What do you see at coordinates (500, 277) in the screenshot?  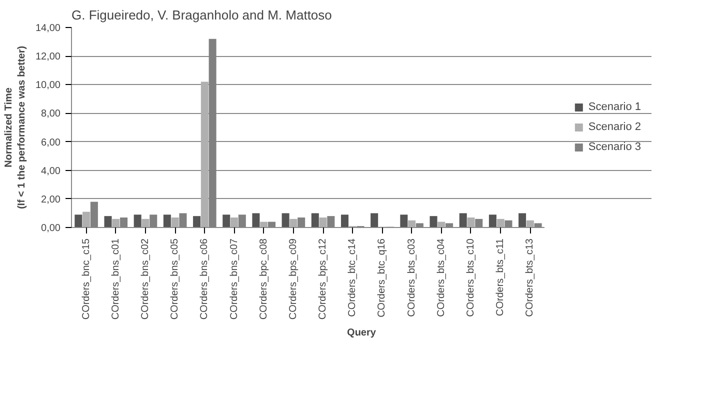 I see `x-tick-label: COrders_bts_c11` at bounding box center [500, 277].